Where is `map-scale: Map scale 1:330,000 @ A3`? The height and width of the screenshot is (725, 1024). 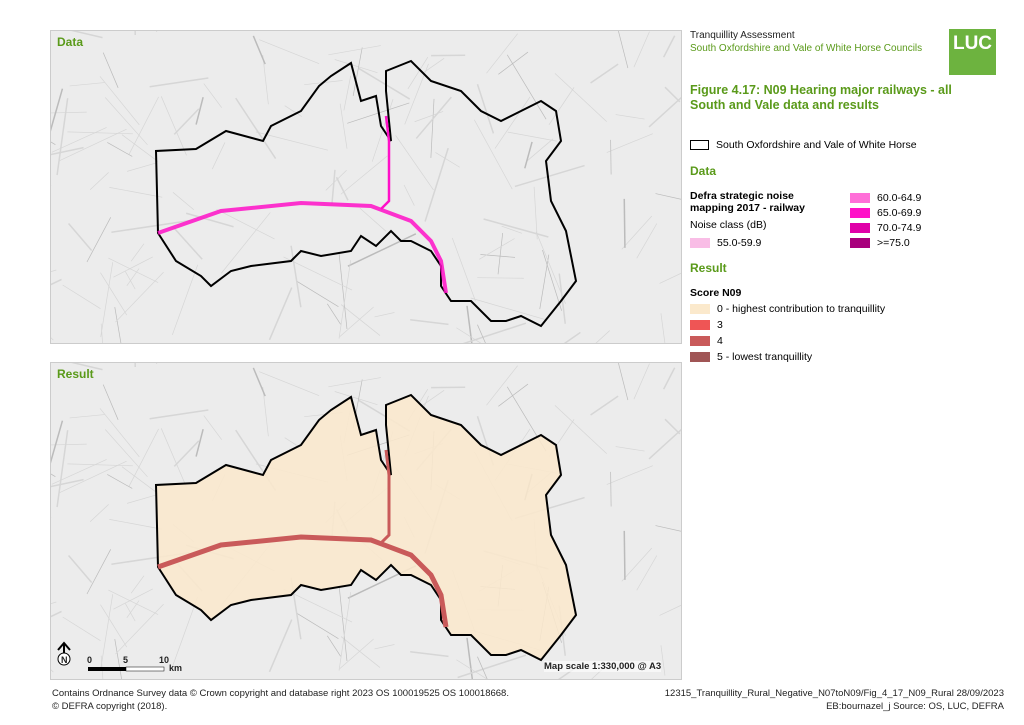 map-scale: Map scale 1:330,000 @ A3 is located at coordinates (603, 666).